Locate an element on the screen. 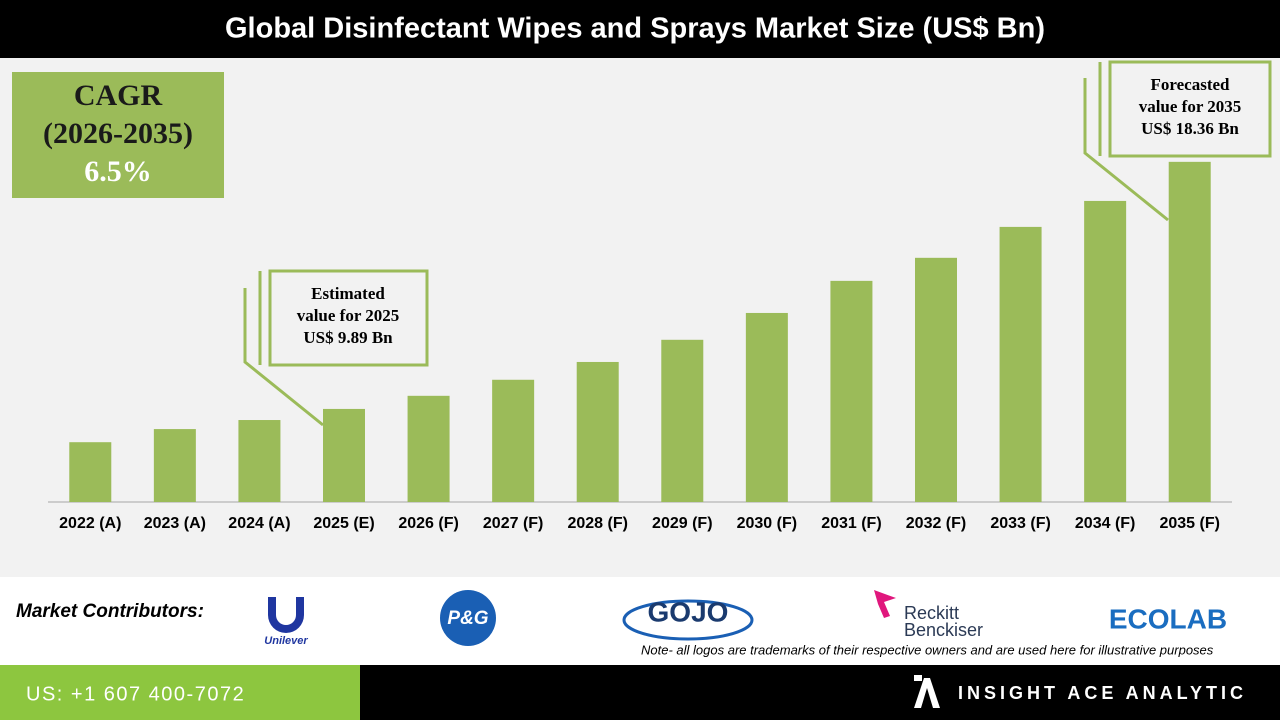  annotation: US$ 9.89 Bn is located at coordinates (348, 337).